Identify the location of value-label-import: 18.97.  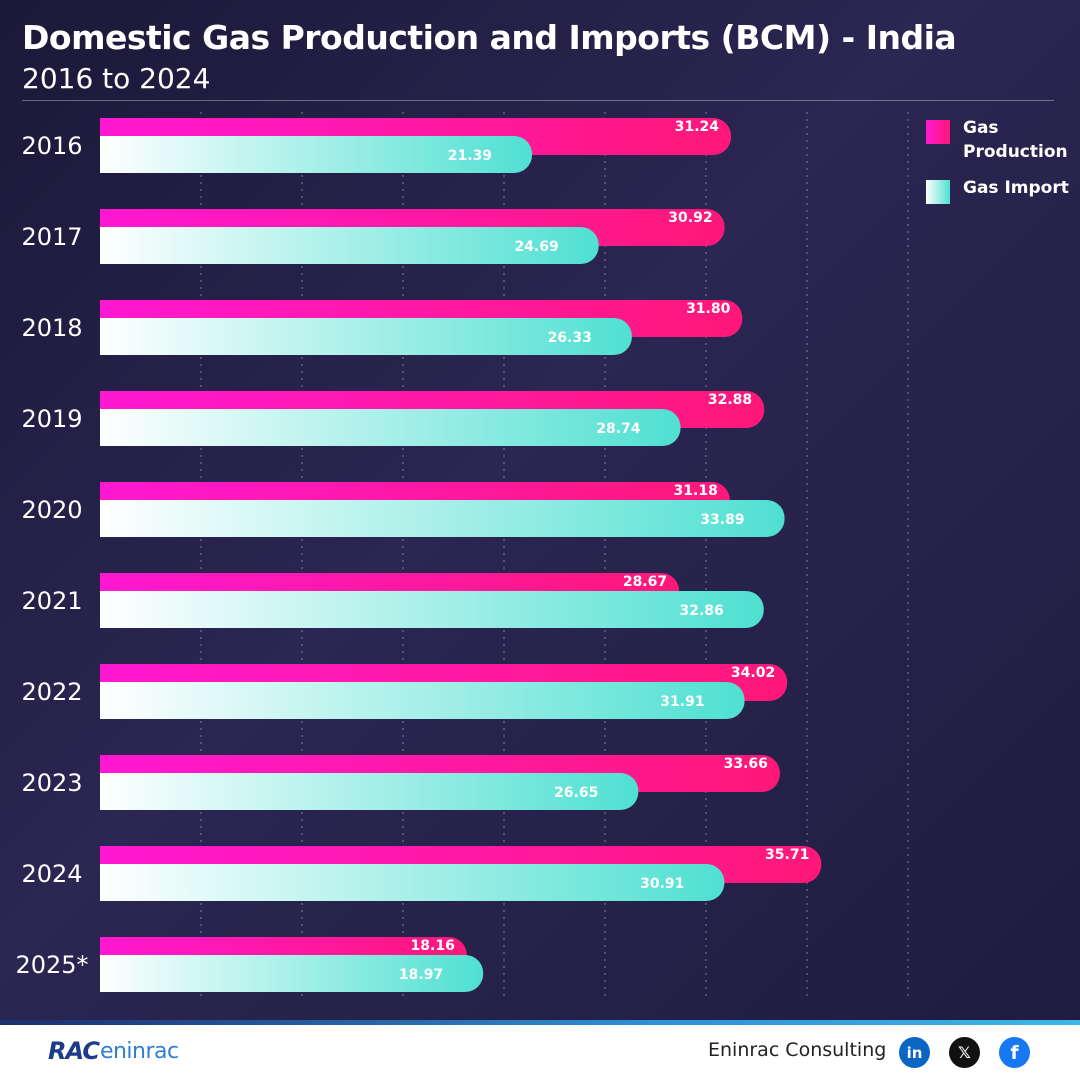
(421, 975).